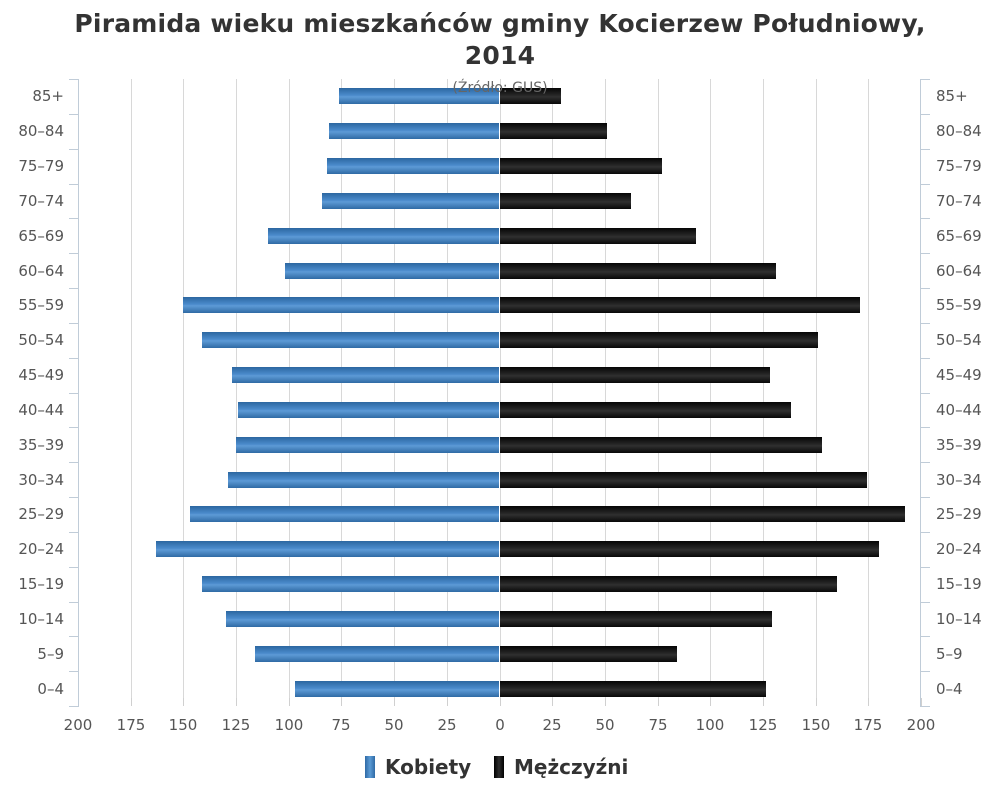 The image size is (1000, 800). What do you see at coordinates (500, 55) in the screenshot?
I see `chart-title-line2: 2014` at bounding box center [500, 55].